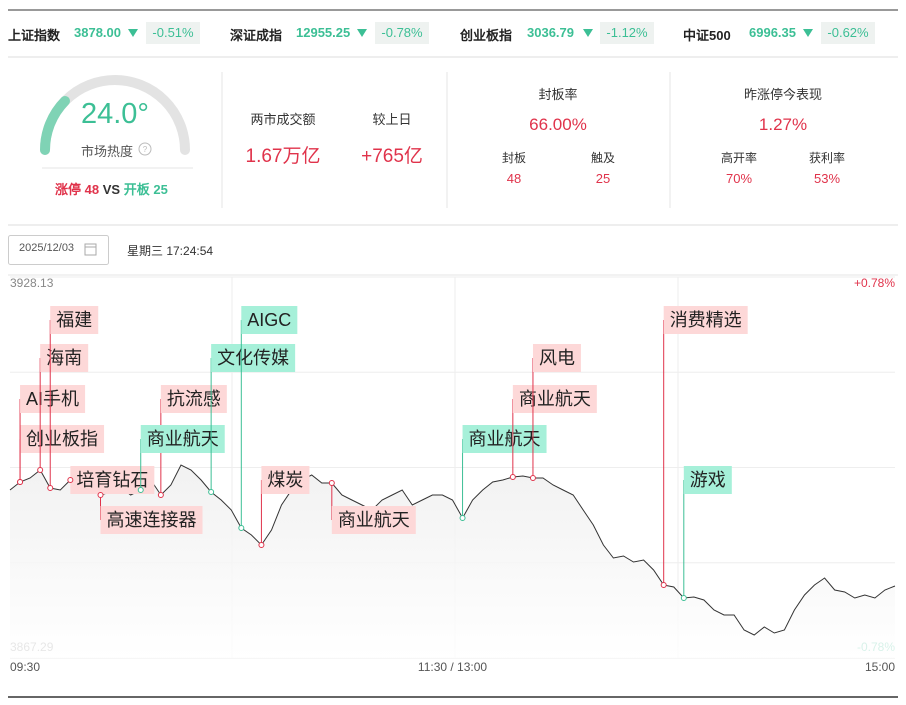  Describe the element at coordinates (603, 178) in the screenshot. I see `stat-value: 25` at that location.